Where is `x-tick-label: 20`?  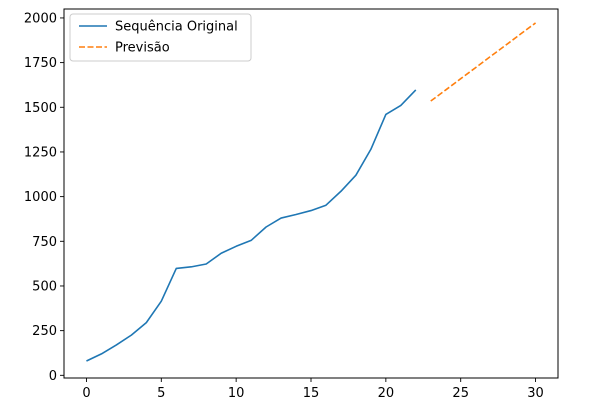
x-tick-label: 20 is located at coordinates (386, 393).